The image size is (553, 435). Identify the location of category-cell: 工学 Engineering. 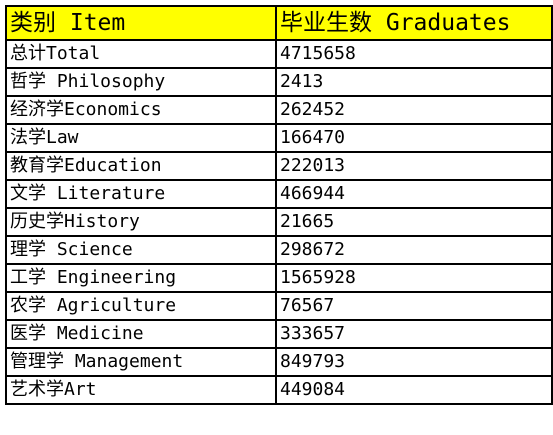
(141, 278).